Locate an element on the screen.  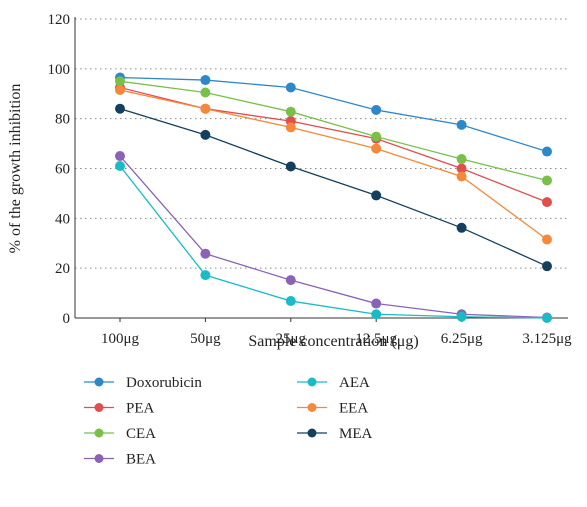
legend-item-pea: PEA is located at coordinates (119, 409).